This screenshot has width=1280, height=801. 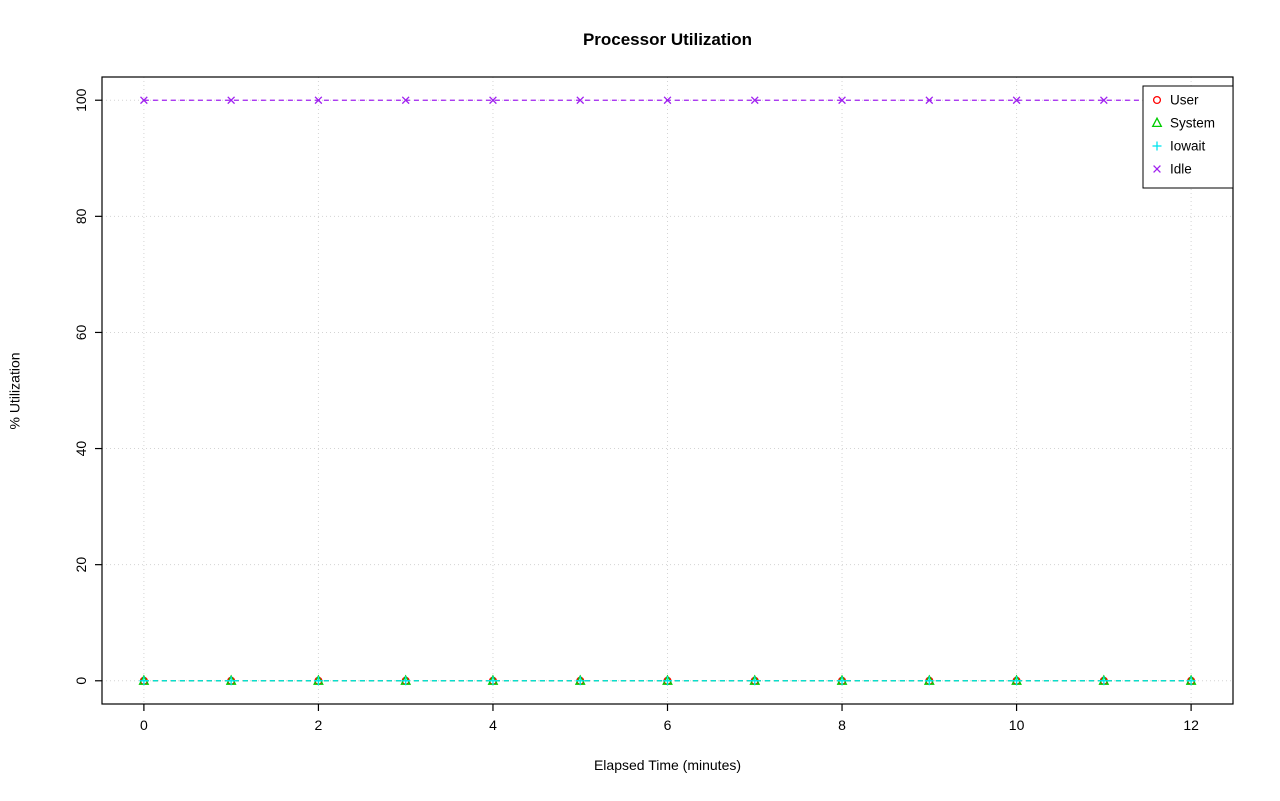 I want to click on y-tick-label: 60, so click(x=81, y=332).